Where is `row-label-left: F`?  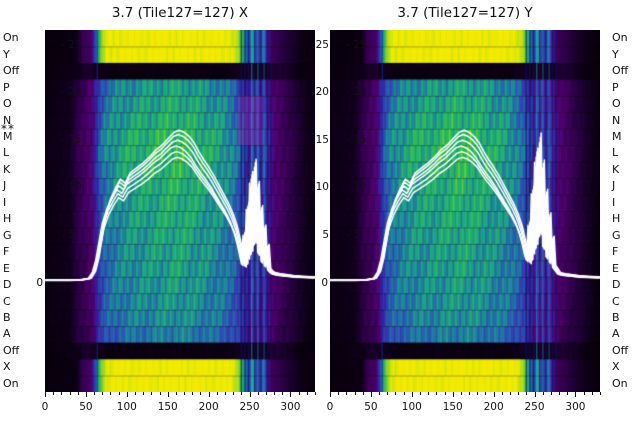
row-label-left: F is located at coordinates (6, 252).